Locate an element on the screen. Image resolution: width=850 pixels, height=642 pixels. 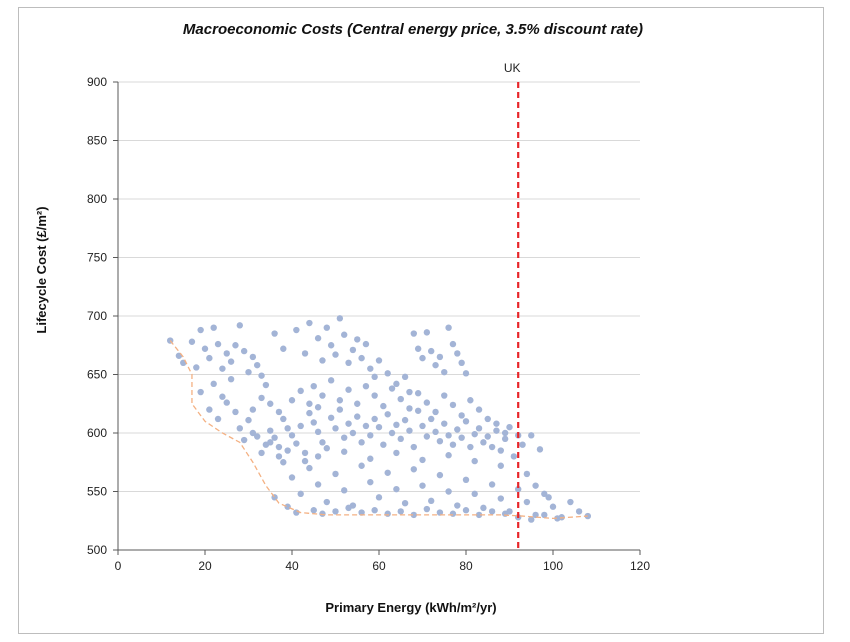
y-axis-label: Lifecycle Cost (£/m²) is located at coordinates (41, 269).